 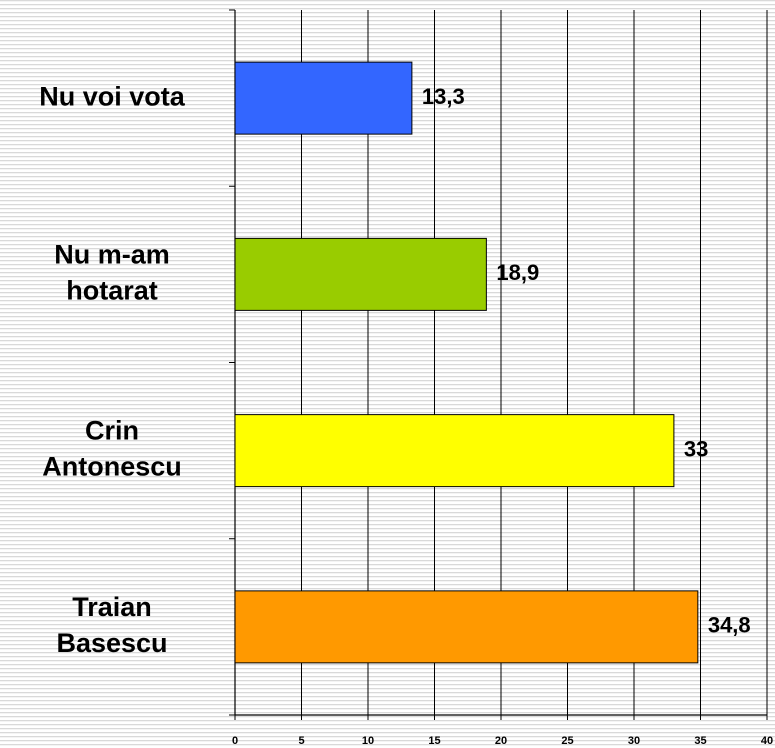 I want to click on x-tick-label: 0, so click(x=235, y=741).